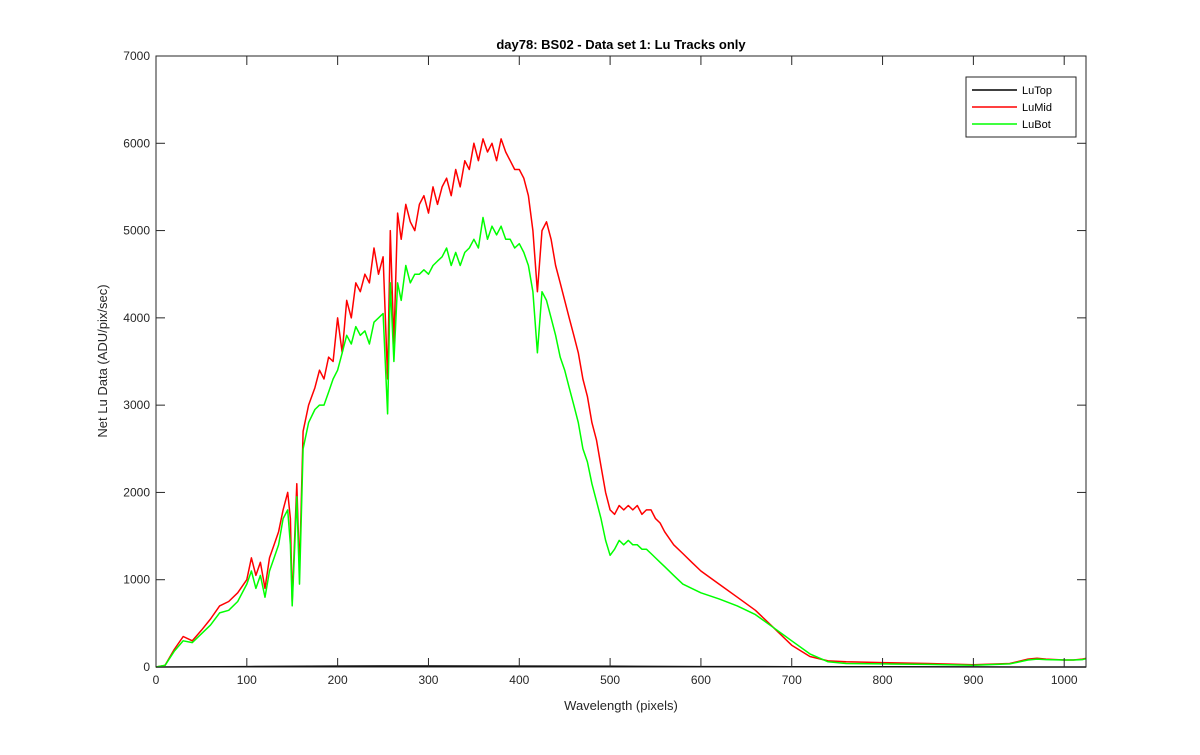 This screenshot has height=755, width=1200. I want to click on legend-label-lumid: LuMid, so click(1037, 108).